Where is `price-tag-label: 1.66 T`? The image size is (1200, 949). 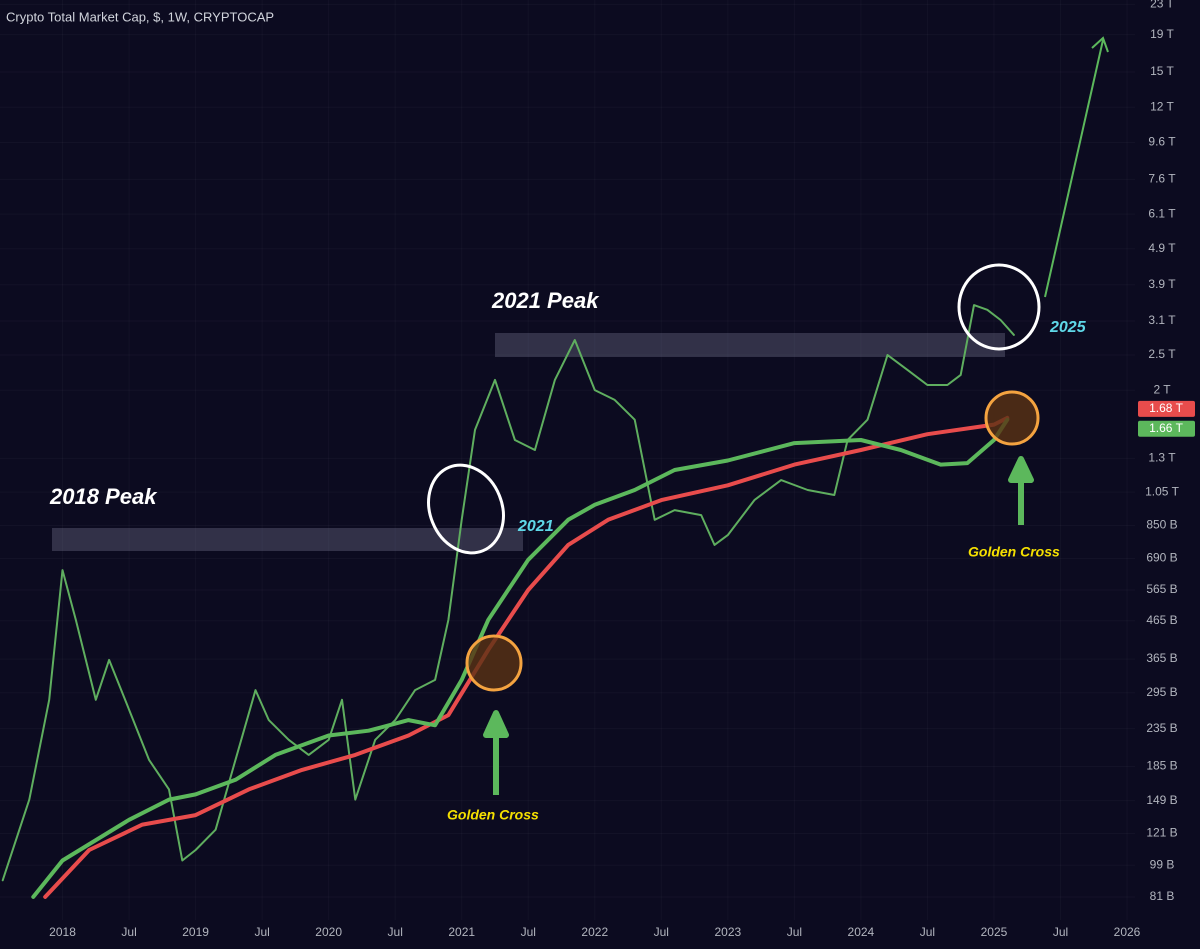 price-tag-label: 1.66 T is located at coordinates (1166, 428).